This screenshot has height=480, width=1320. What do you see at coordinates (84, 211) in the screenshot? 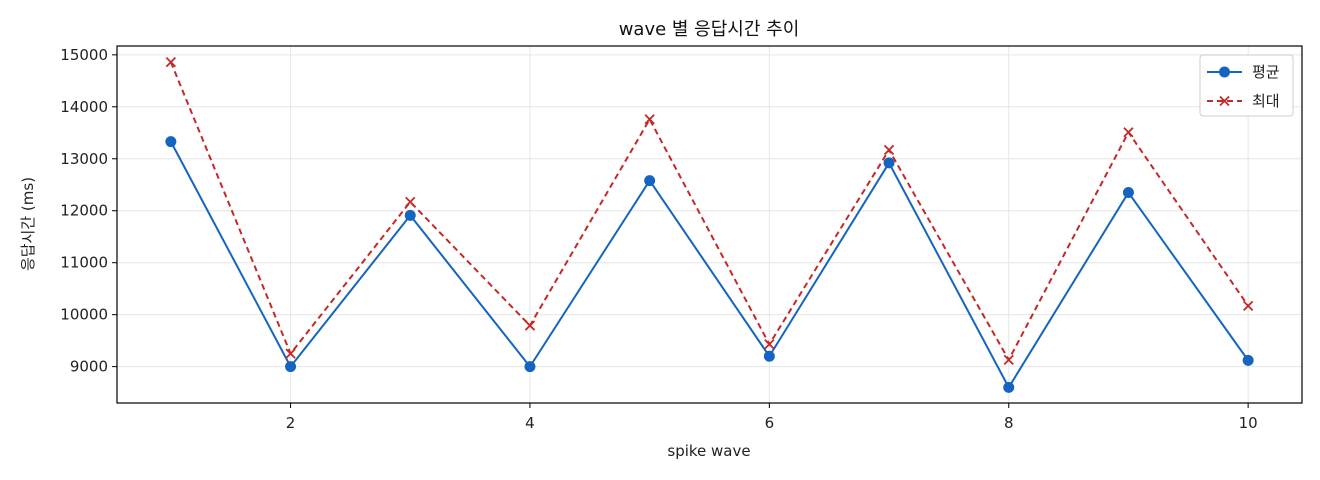
I see `y-tick-label: 12000` at bounding box center [84, 211].